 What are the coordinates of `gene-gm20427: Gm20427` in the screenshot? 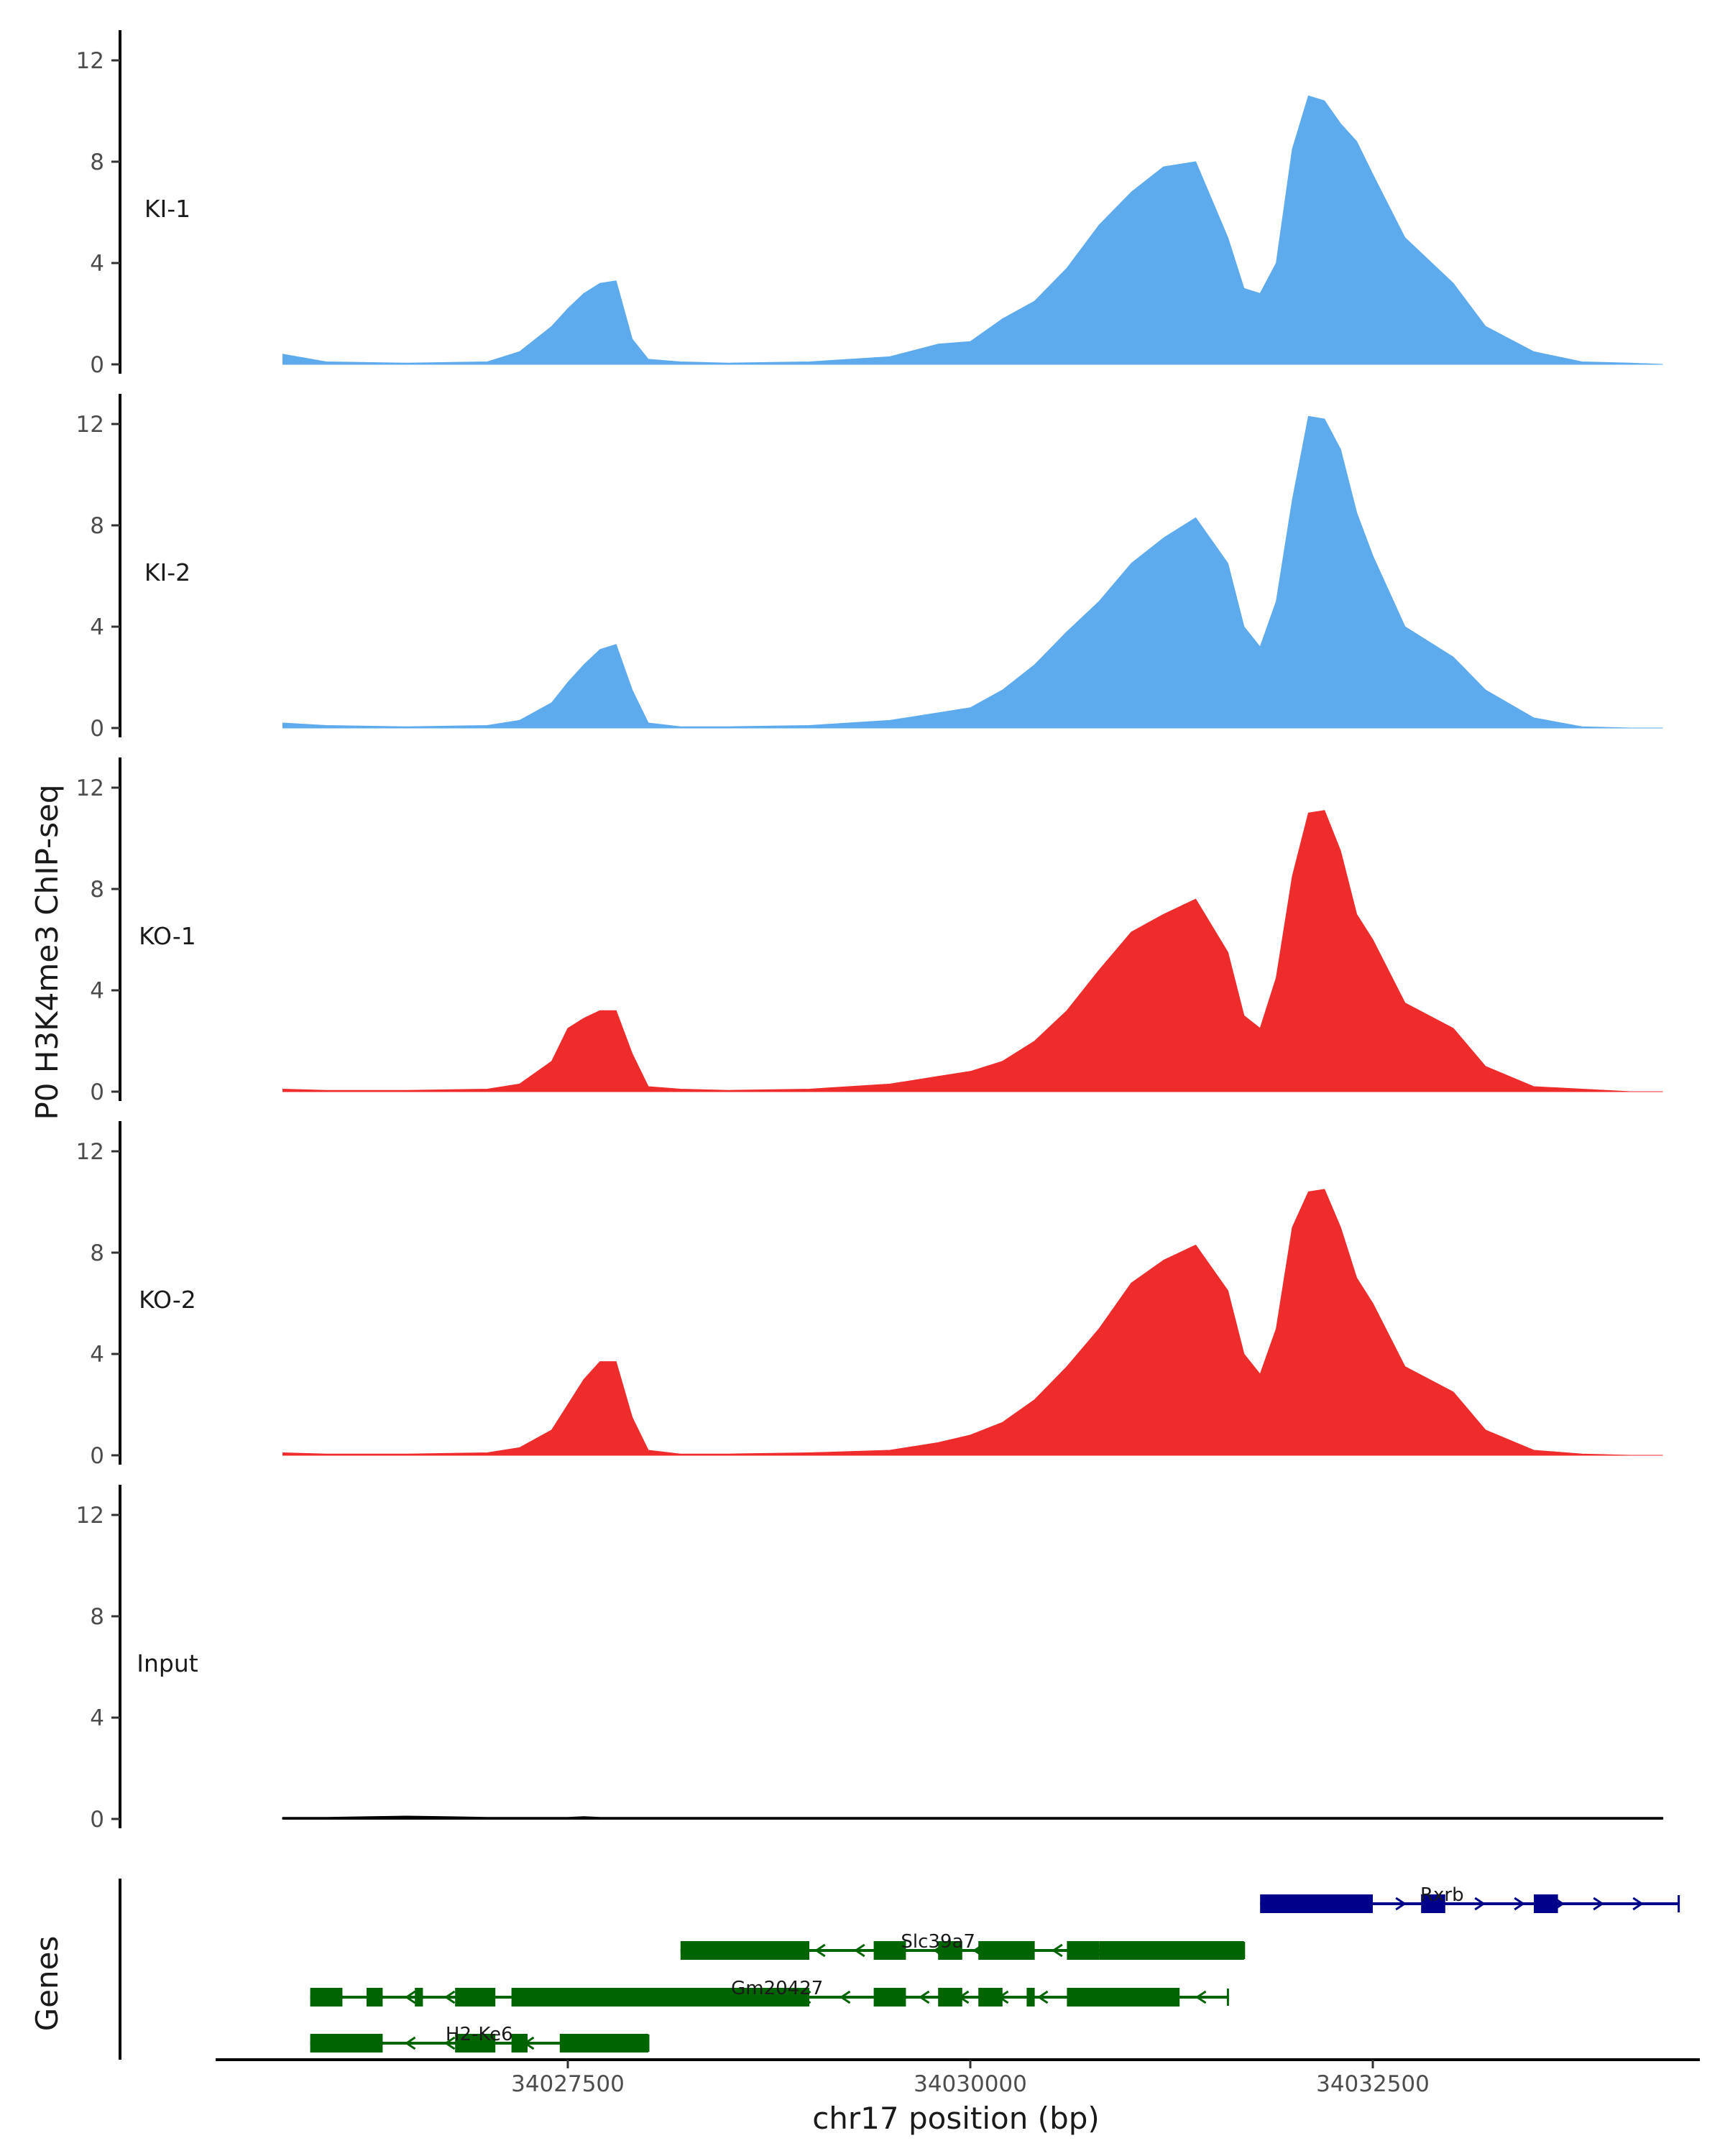 It's located at (769, 1992).